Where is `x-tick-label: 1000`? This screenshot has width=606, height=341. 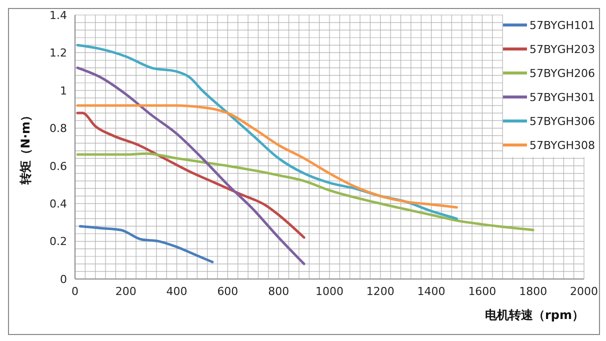 x-tick-label: 1000 is located at coordinates (330, 291).